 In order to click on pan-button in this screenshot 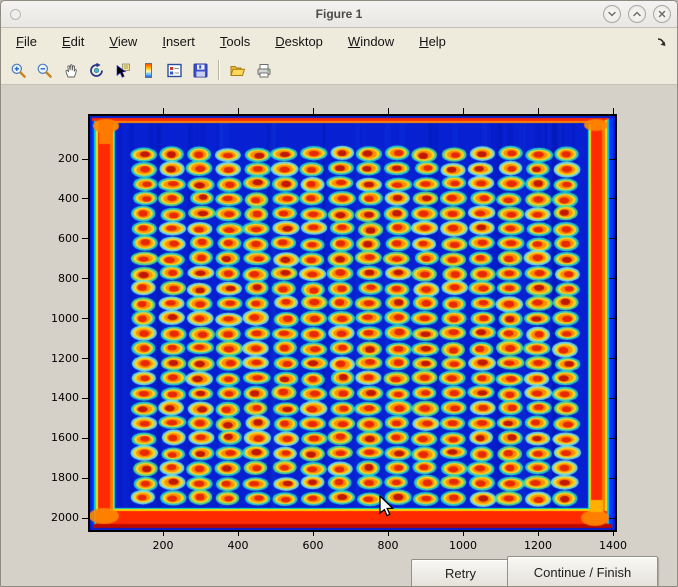, I will do `click(70, 70)`.